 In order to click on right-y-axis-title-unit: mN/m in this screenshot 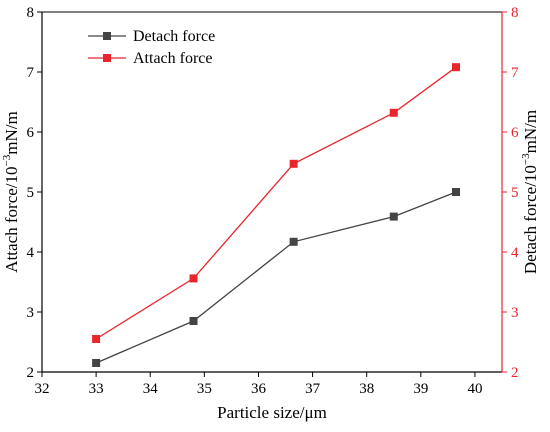, I will do `click(530, 131)`.